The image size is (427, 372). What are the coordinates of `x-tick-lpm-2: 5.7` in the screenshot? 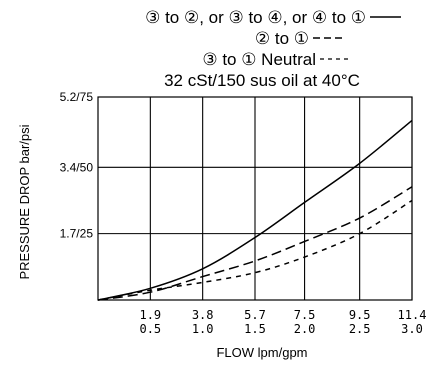 It's located at (255, 315).